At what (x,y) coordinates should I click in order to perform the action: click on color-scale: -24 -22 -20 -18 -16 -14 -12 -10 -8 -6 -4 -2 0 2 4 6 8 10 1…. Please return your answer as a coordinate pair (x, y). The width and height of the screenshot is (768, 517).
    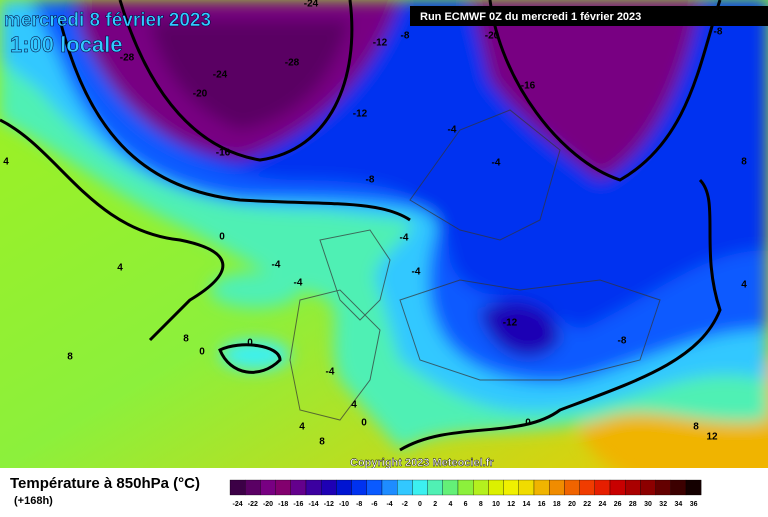
    Looking at the image, I should click on (465, 493).